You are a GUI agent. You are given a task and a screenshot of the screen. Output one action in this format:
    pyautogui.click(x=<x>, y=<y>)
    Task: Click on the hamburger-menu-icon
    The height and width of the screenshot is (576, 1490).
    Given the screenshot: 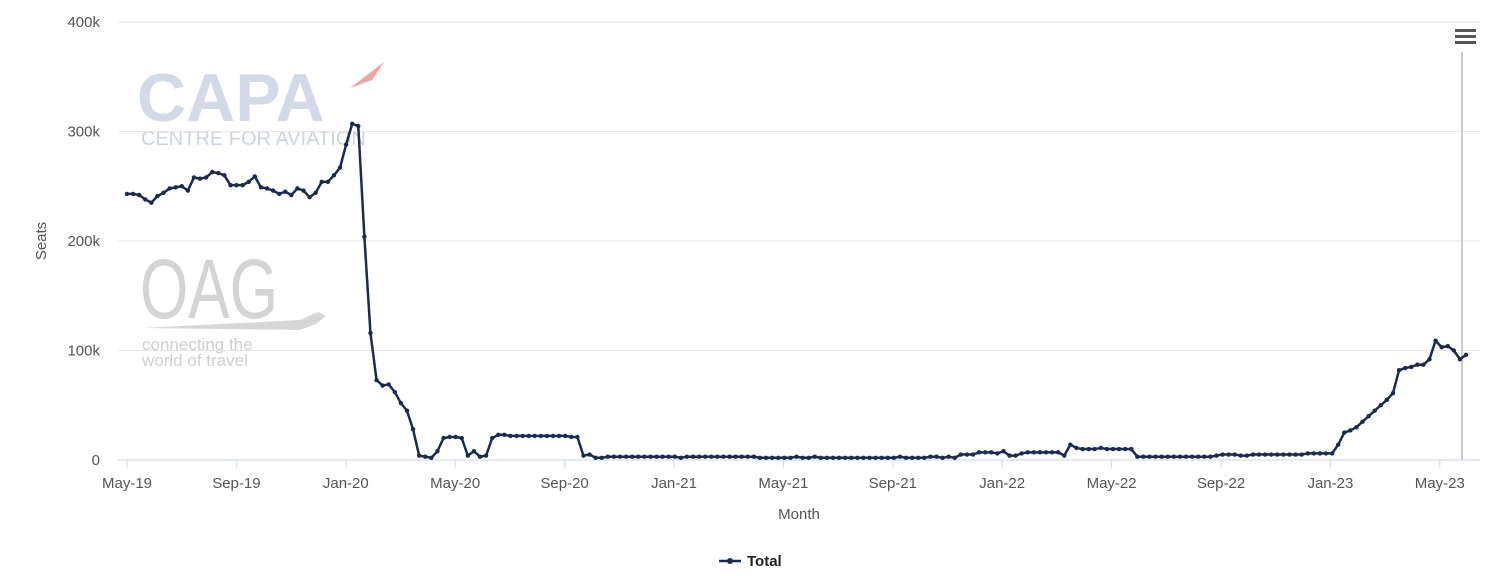 What is the action you would take?
    pyautogui.click(x=1466, y=35)
    